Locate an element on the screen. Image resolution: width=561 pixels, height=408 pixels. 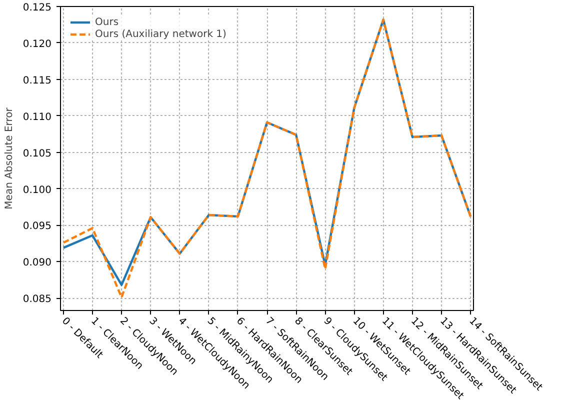
y-tick-label: 0.090 is located at coordinates (37, 263).